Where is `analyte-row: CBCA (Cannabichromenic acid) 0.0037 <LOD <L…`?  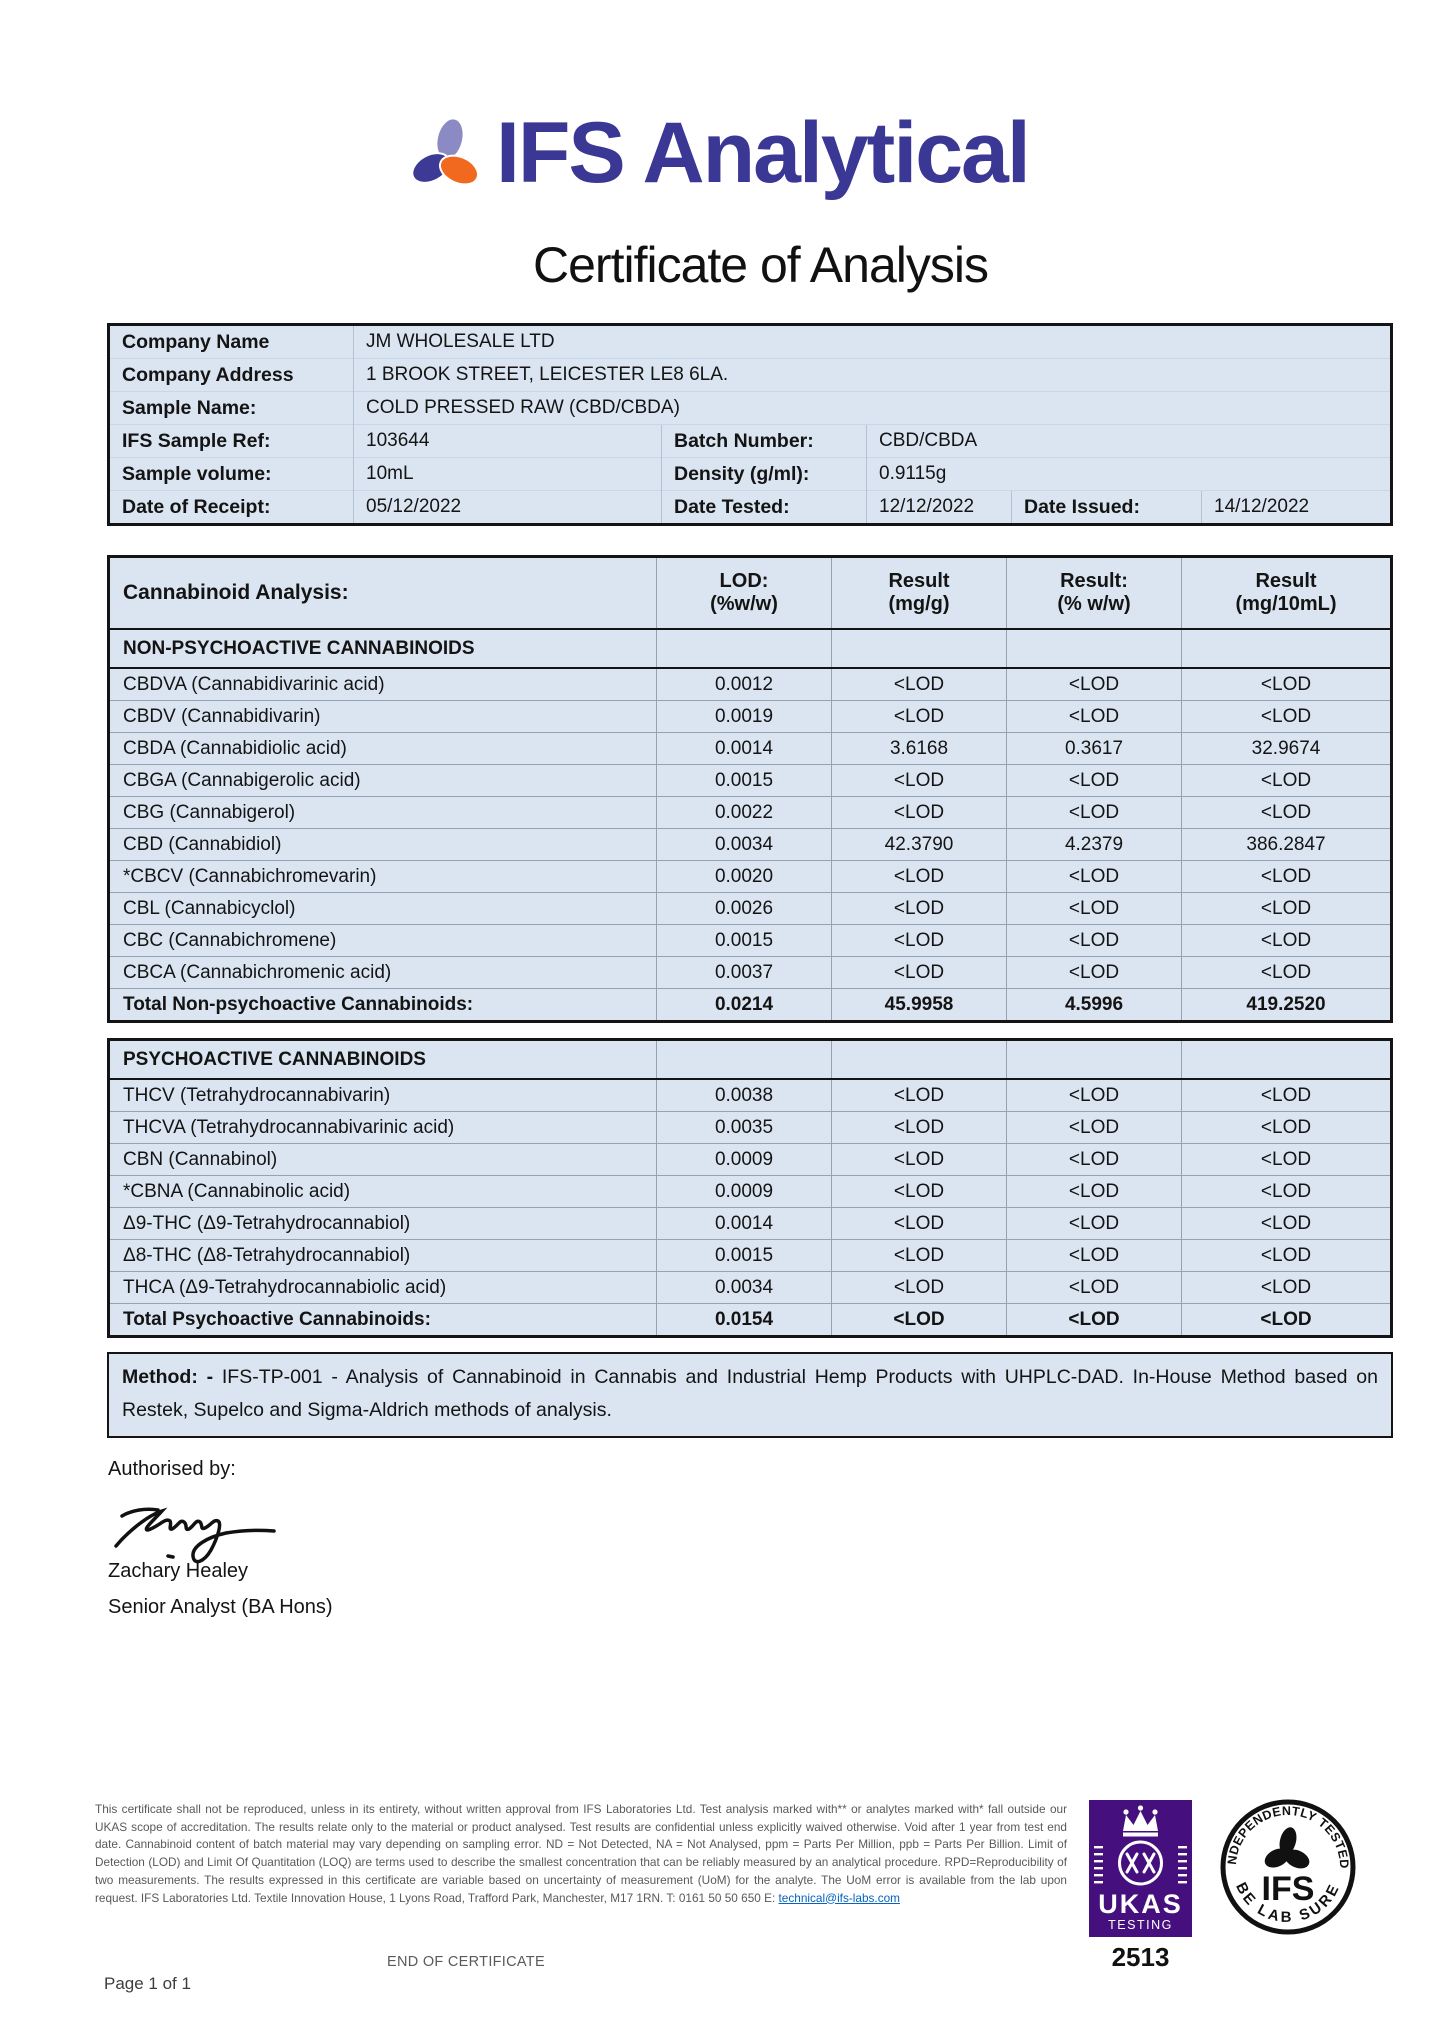
analyte-row: CBCA (Cannabichromenic acid) 0.0037 <LOD <L… is located at coordinates (750, 972).